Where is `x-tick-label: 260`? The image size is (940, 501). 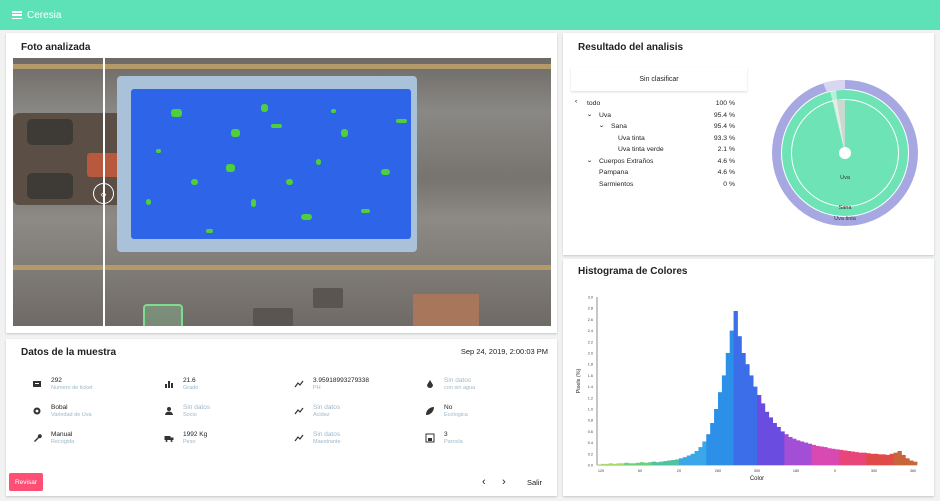
x-tick-label: 260 is located at coordinates (718, 471).